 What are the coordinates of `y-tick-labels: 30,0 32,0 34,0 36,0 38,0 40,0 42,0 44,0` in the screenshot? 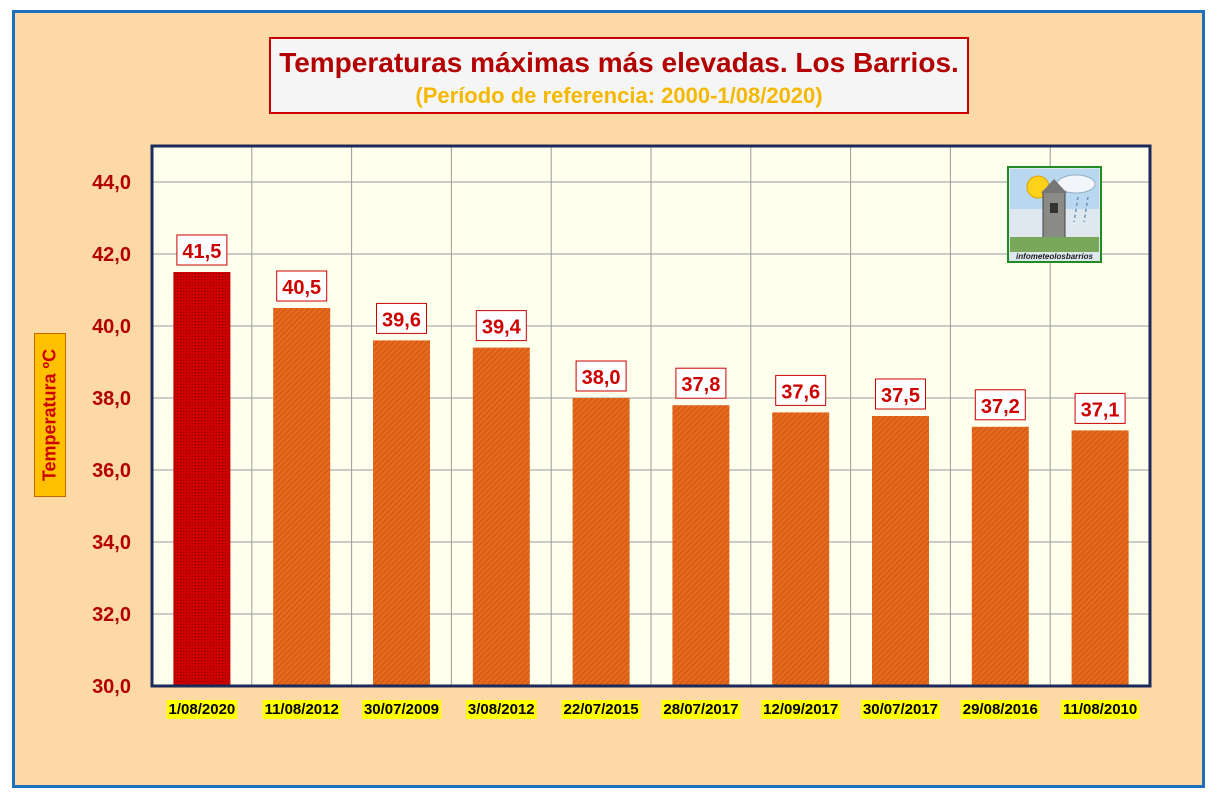 It's located at (111, 435).